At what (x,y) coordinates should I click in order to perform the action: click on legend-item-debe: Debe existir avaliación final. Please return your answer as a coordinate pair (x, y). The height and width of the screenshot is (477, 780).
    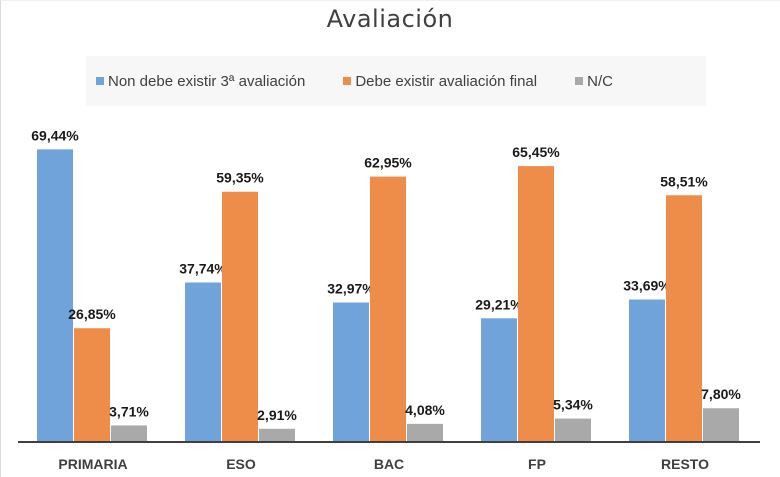
    Looking at the image, I should click on (440, 81).